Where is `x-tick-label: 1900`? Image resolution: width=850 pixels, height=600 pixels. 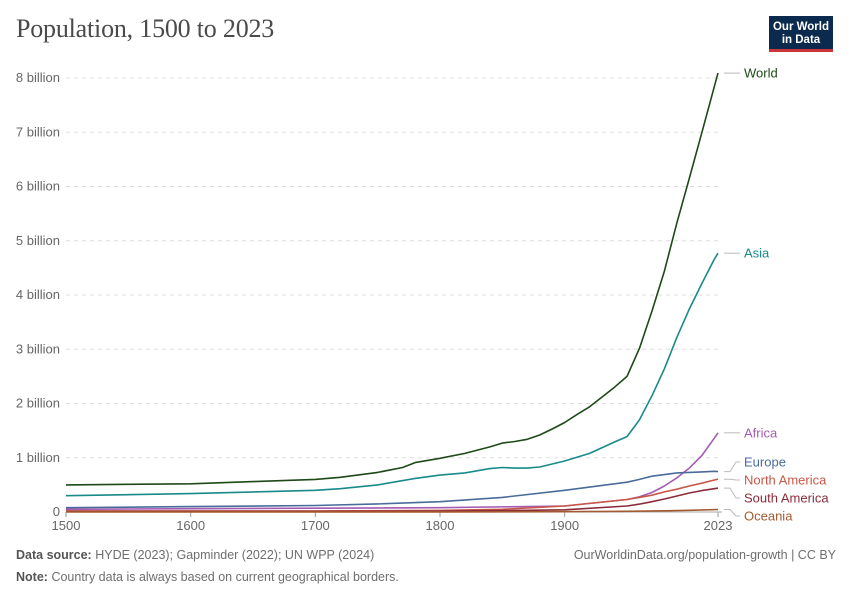
x-tick-label: 1900 is located at coordinates (564, 525).